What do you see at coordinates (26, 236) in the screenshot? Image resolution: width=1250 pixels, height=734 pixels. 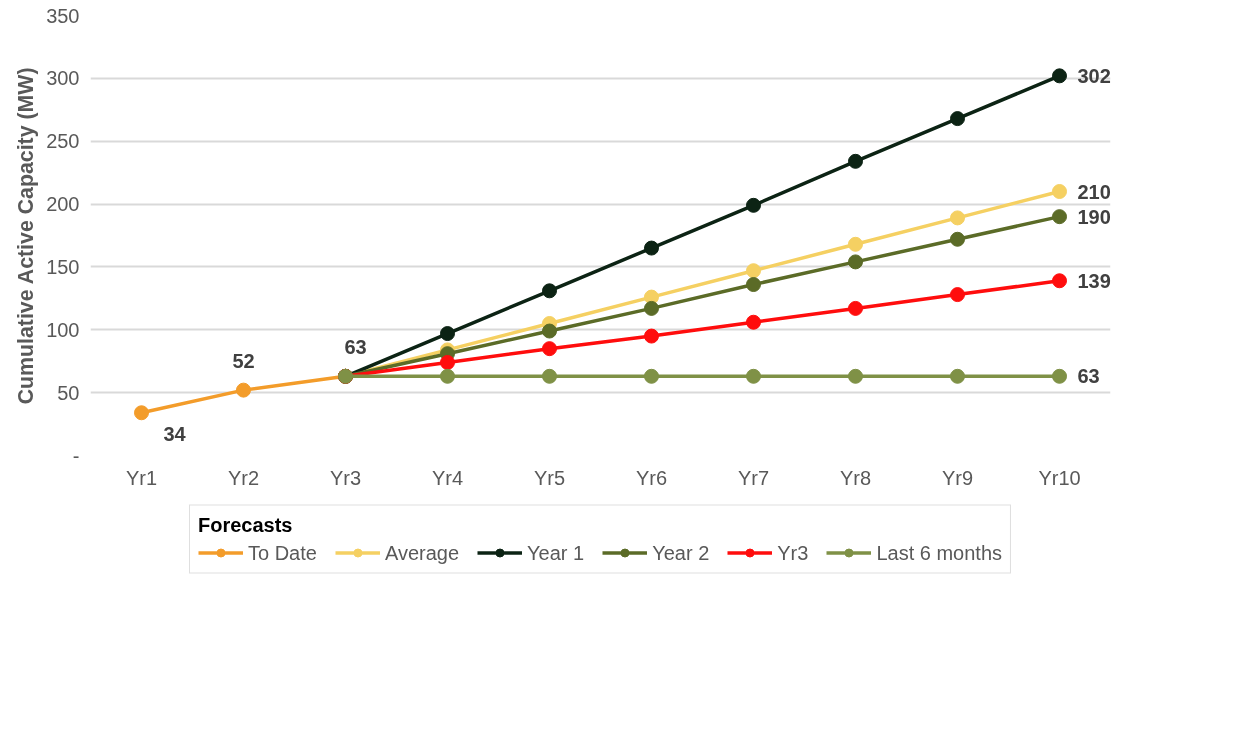 I see `y-axis-title: Cumulative Active Capacity (MW)` at bounding box center [26, 236].